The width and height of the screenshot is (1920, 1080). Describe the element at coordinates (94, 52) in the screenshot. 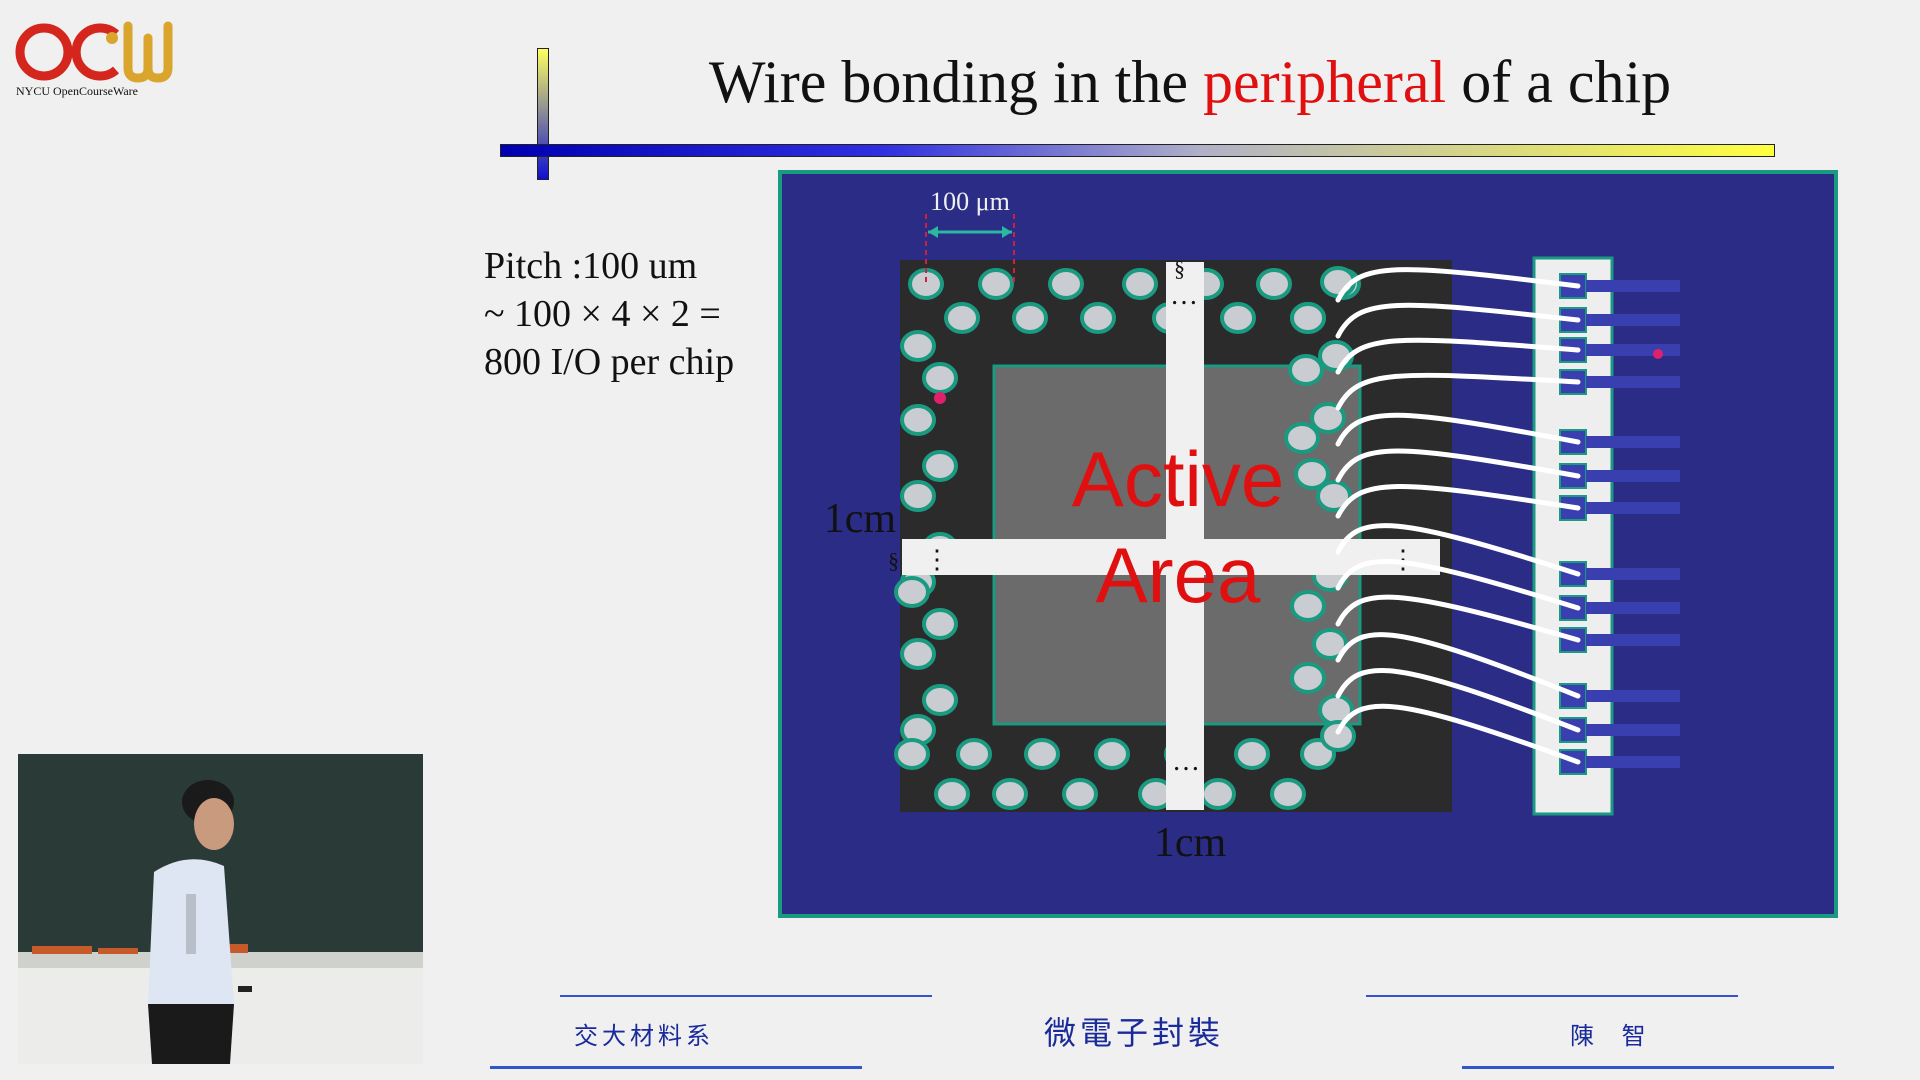

I see `ocw-logo-mark` at that location.